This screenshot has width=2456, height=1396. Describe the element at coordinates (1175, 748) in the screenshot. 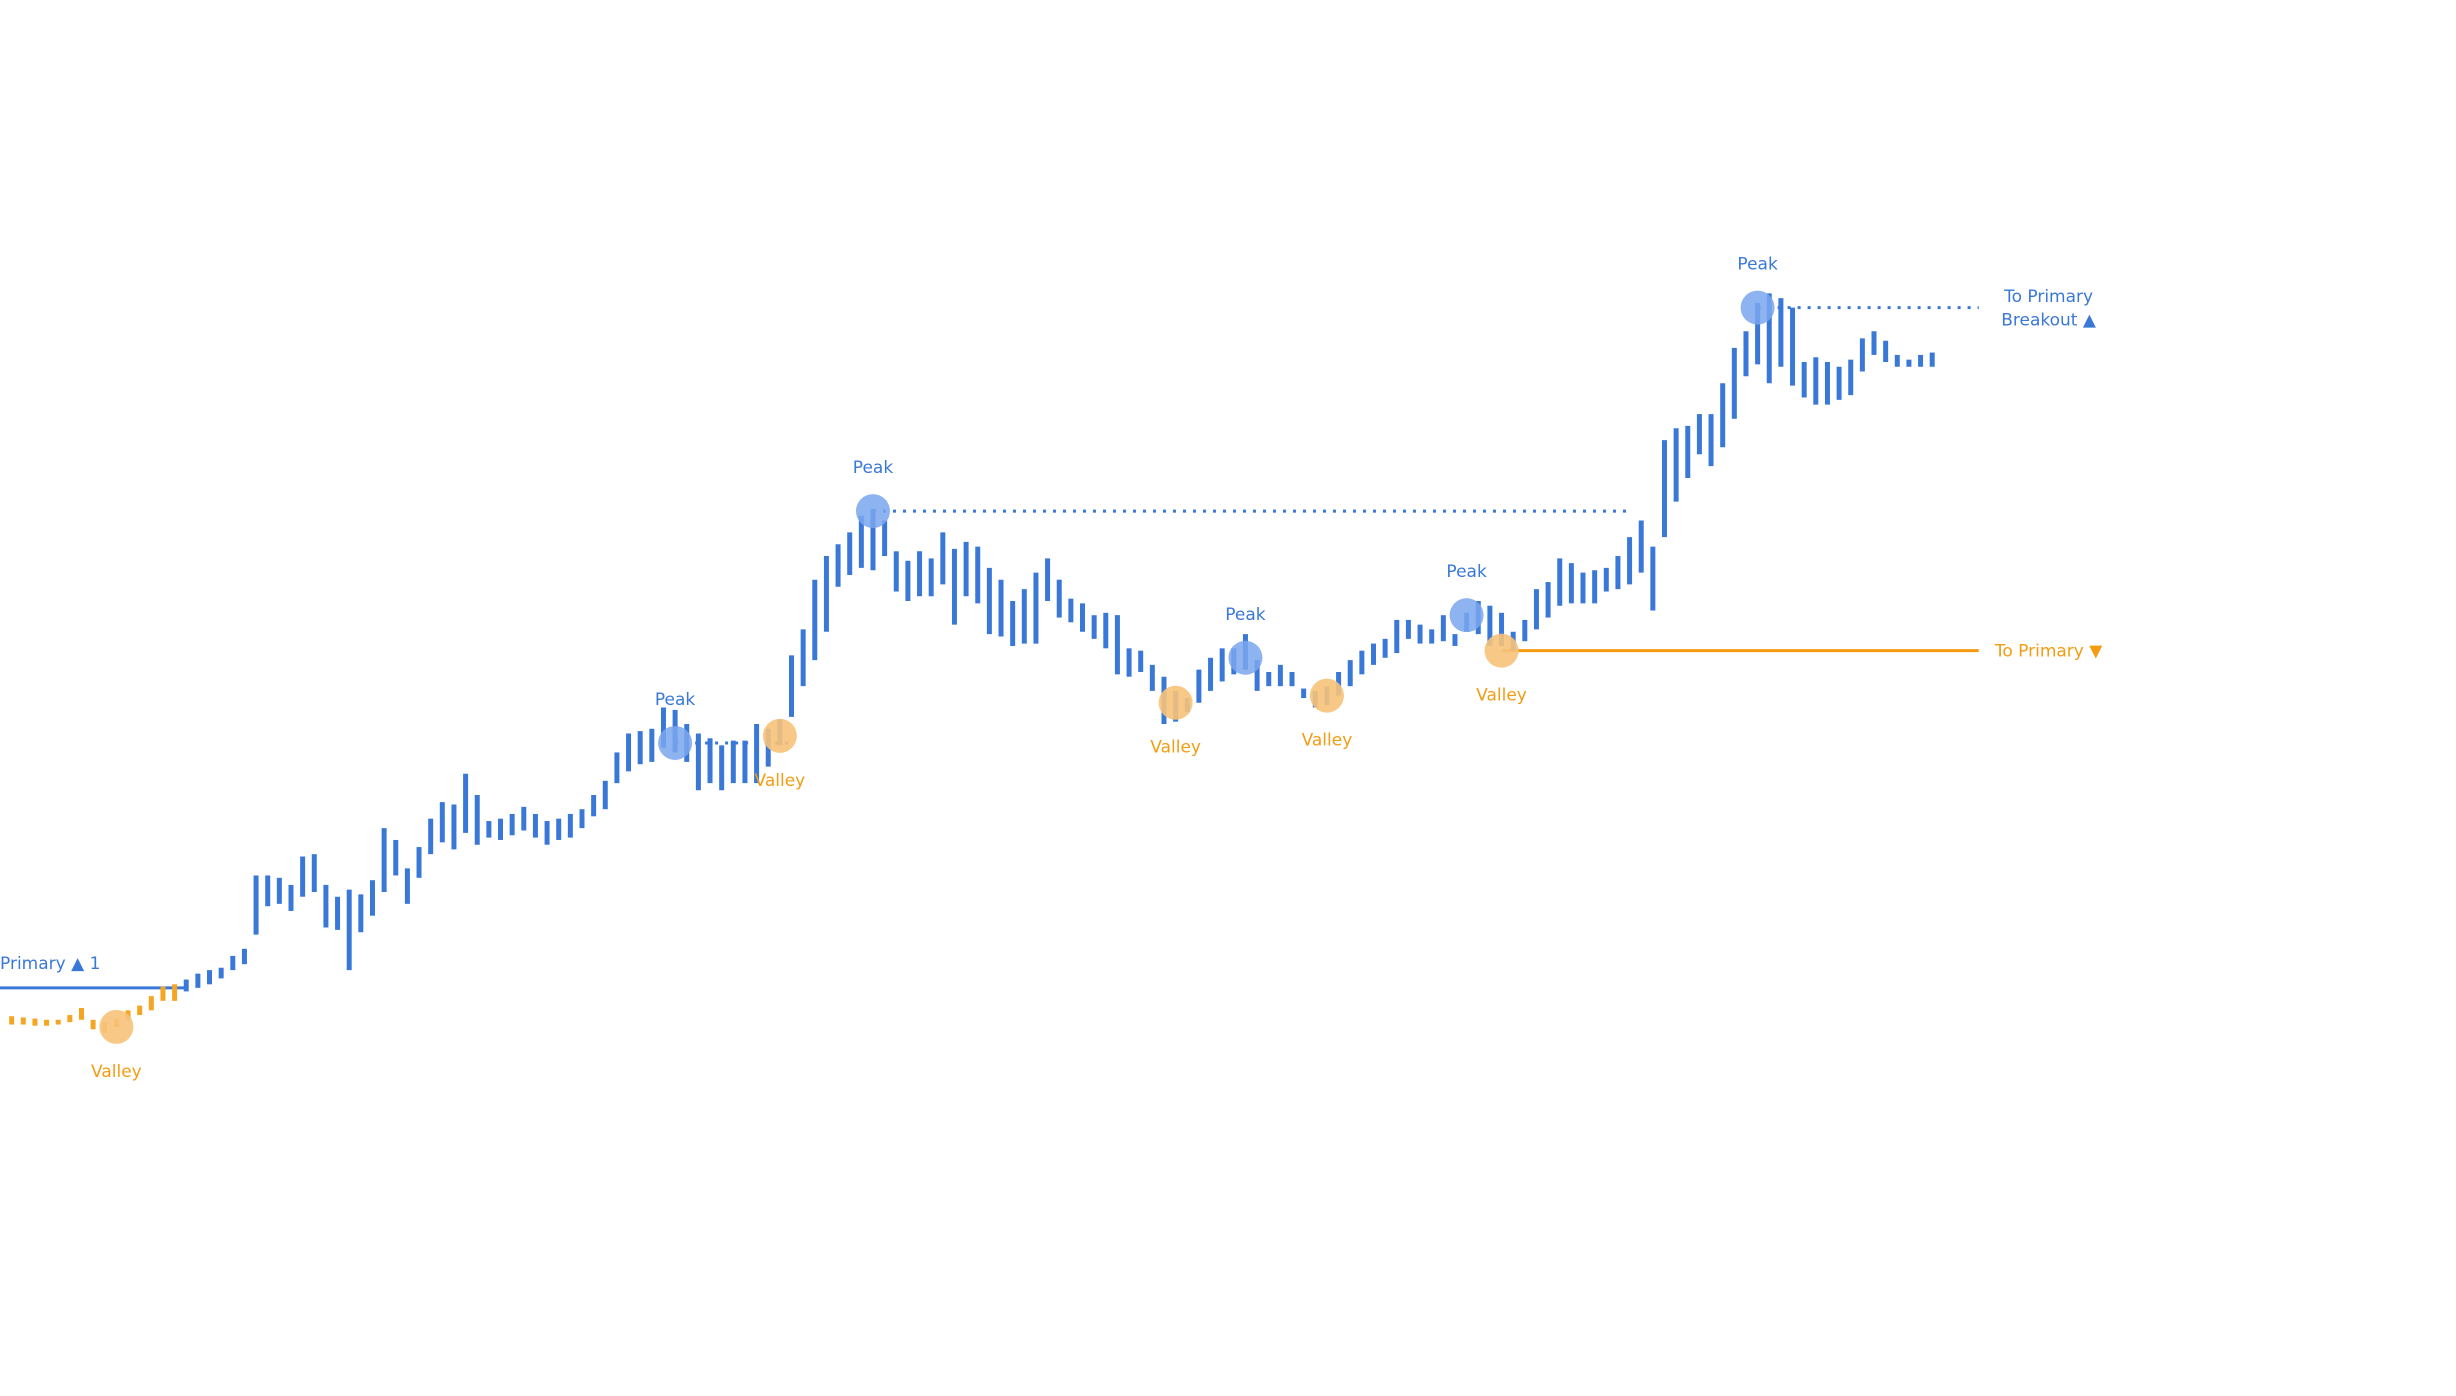

I see `valley-label-3: Valley` at that location.